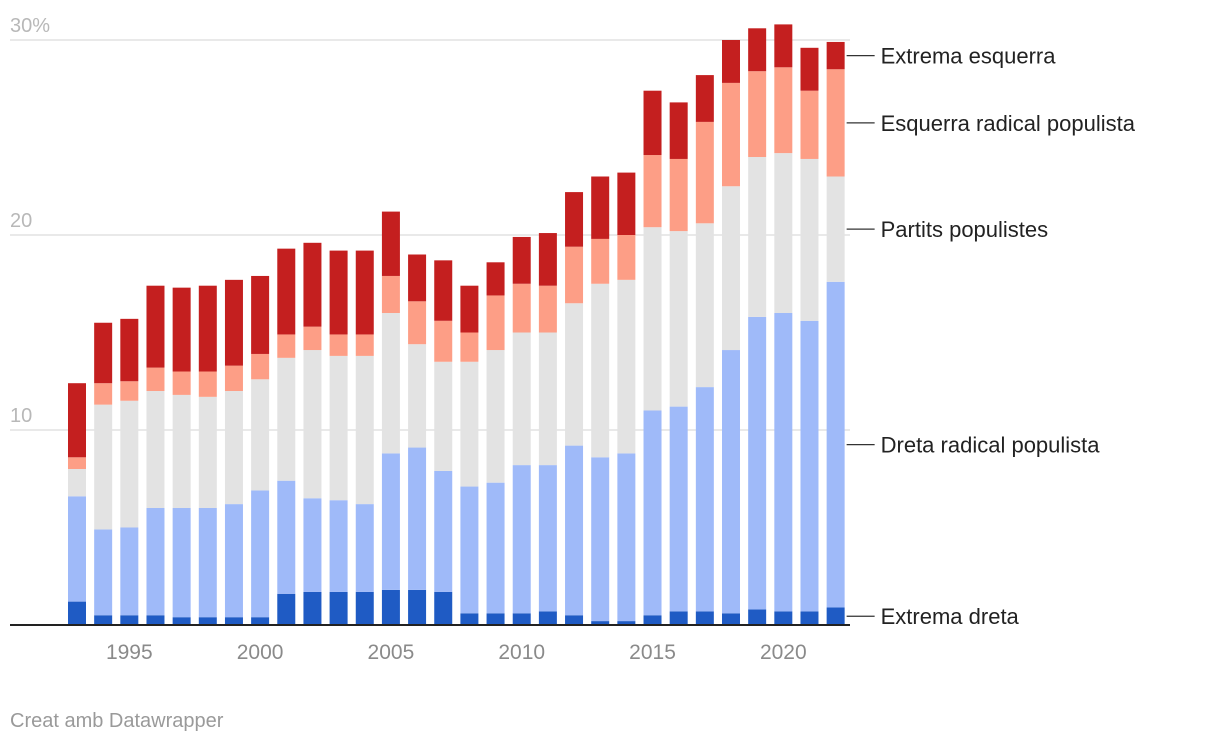 The width and height of the screenshot is (1220, 748). I want to click on x-axis-ticks: 1995 2000 2005 2010 2015 2020, so click(456, 652).